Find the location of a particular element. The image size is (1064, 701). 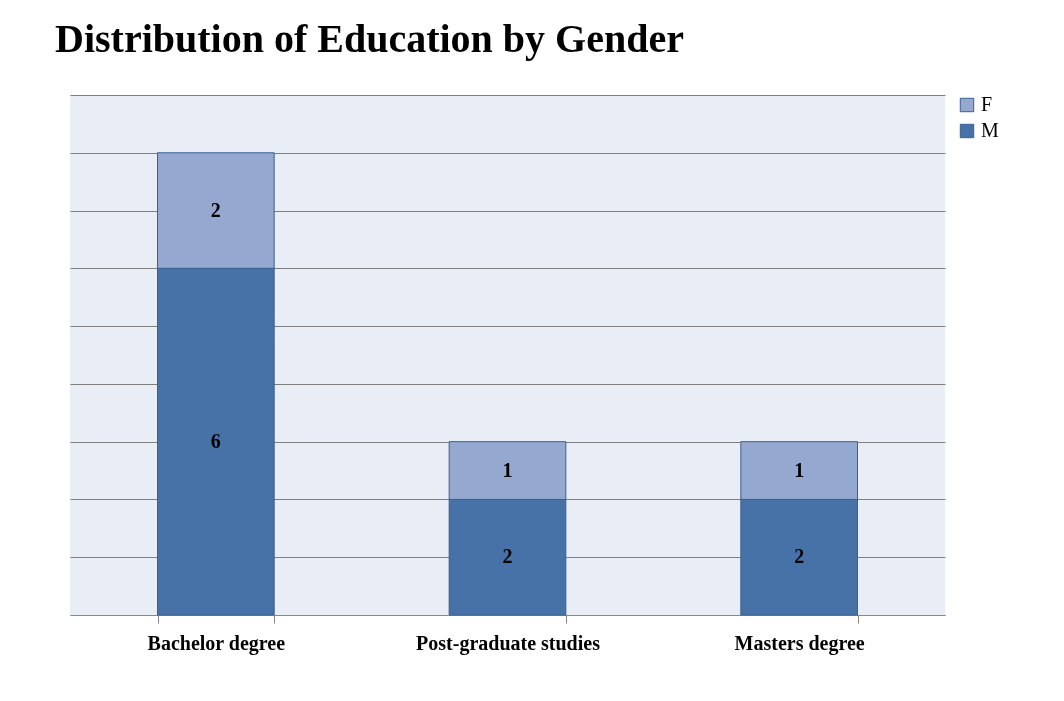

legend-label: F is located at coordinates (987, 104).